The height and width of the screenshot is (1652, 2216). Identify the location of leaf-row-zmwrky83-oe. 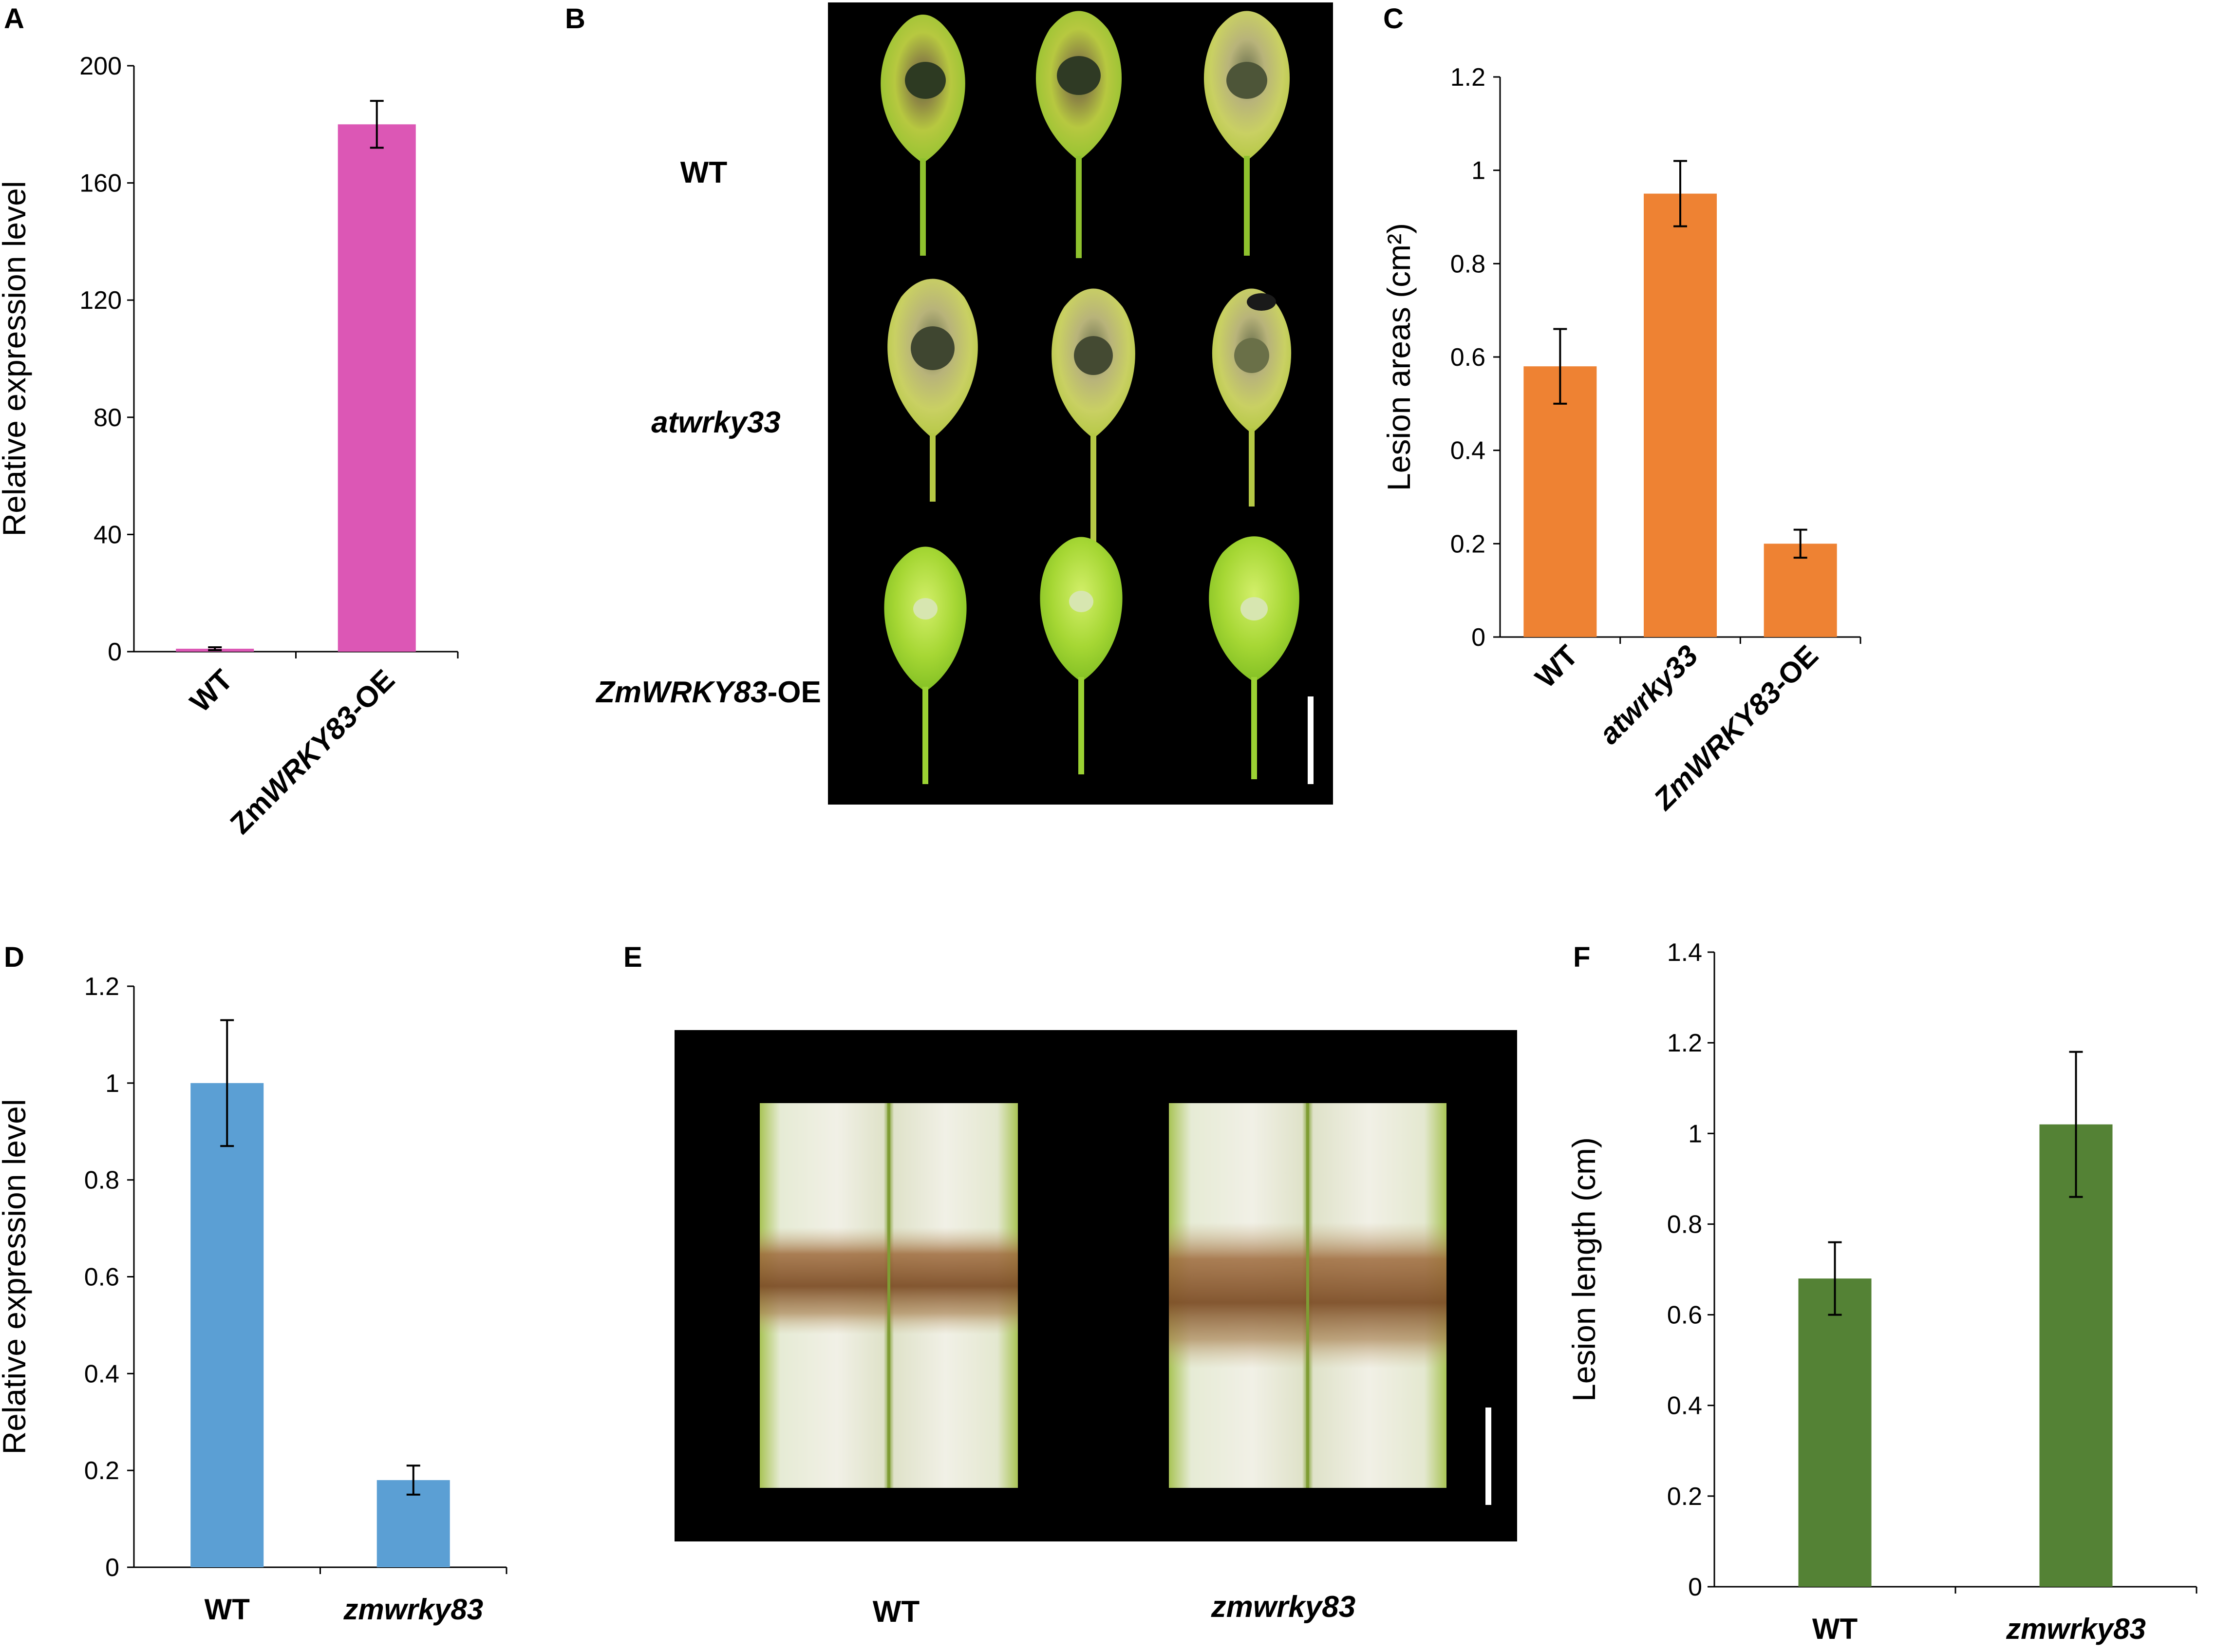
(1091, 660).